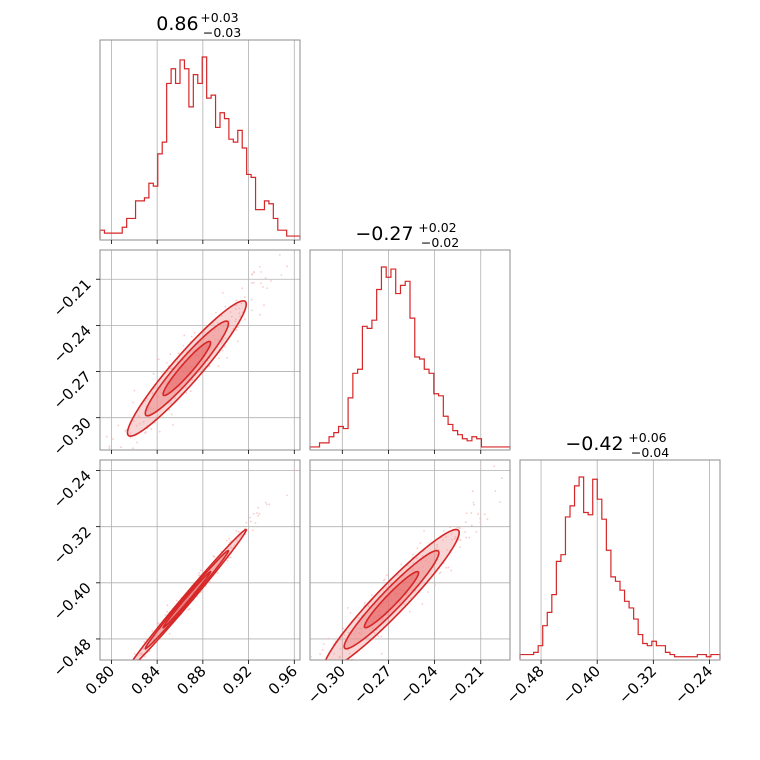 The width and height of the screenshot is (760, 760). Describe the element at coordinates (199, 23) in the screenshot. I see `title-param-0: 0.86 +0.03 −0.03` at that location.